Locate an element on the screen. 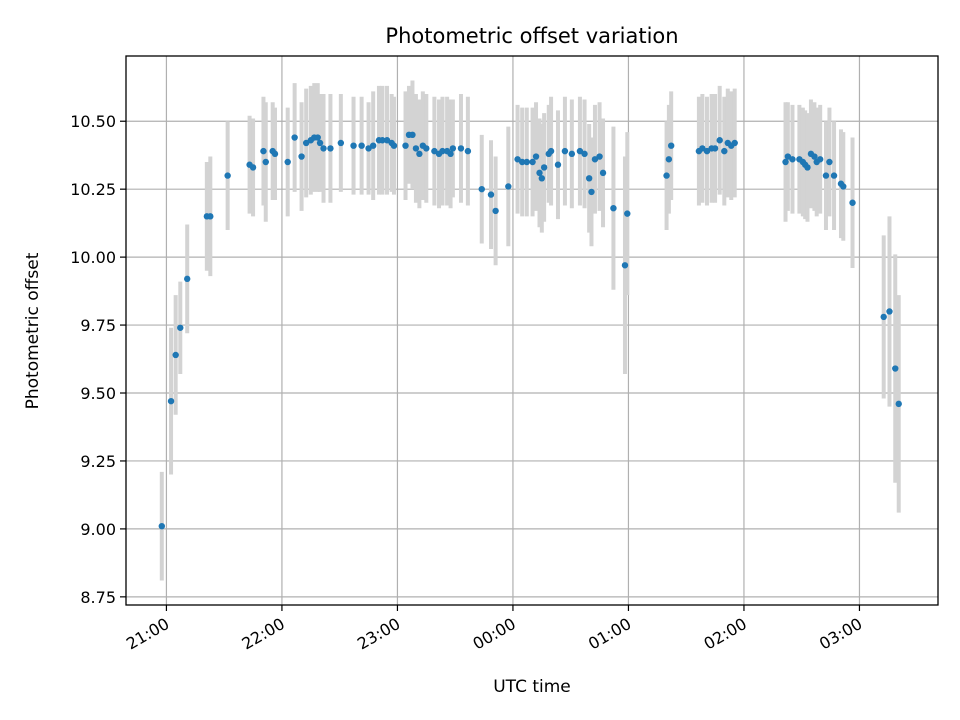 Image resolution: width=960 pixels, height=720 pixels. x-tick-label: 03:00 is located at coordinates (840, 634).